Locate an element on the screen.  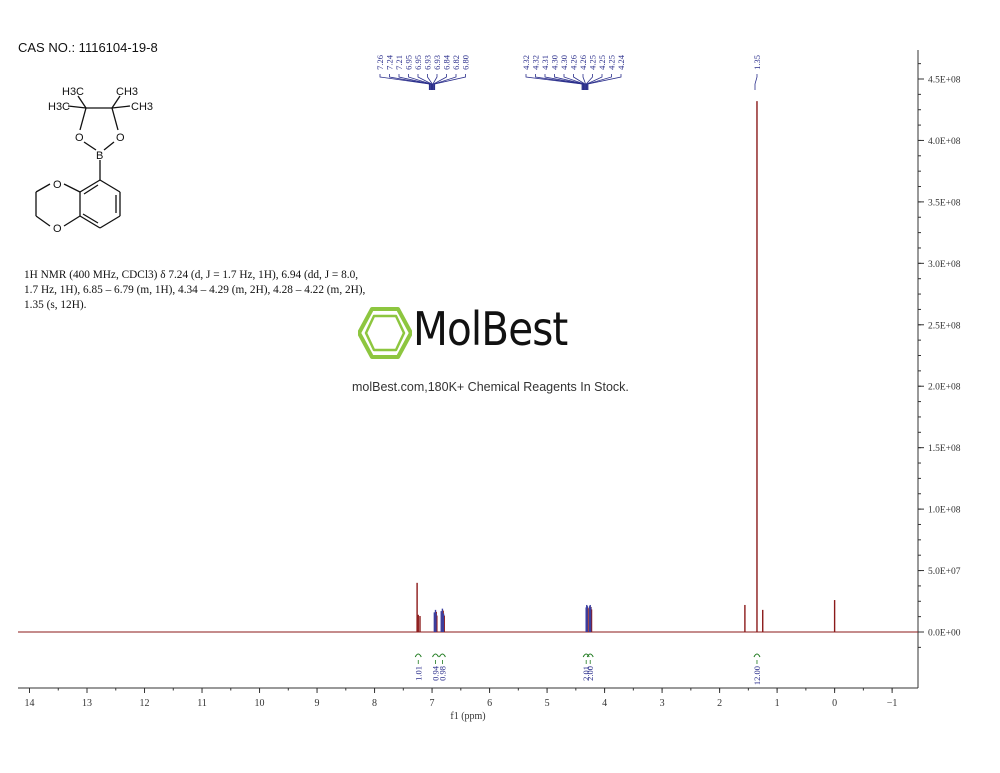
peak-label: 6.84 is located at coordinates (447, 62).